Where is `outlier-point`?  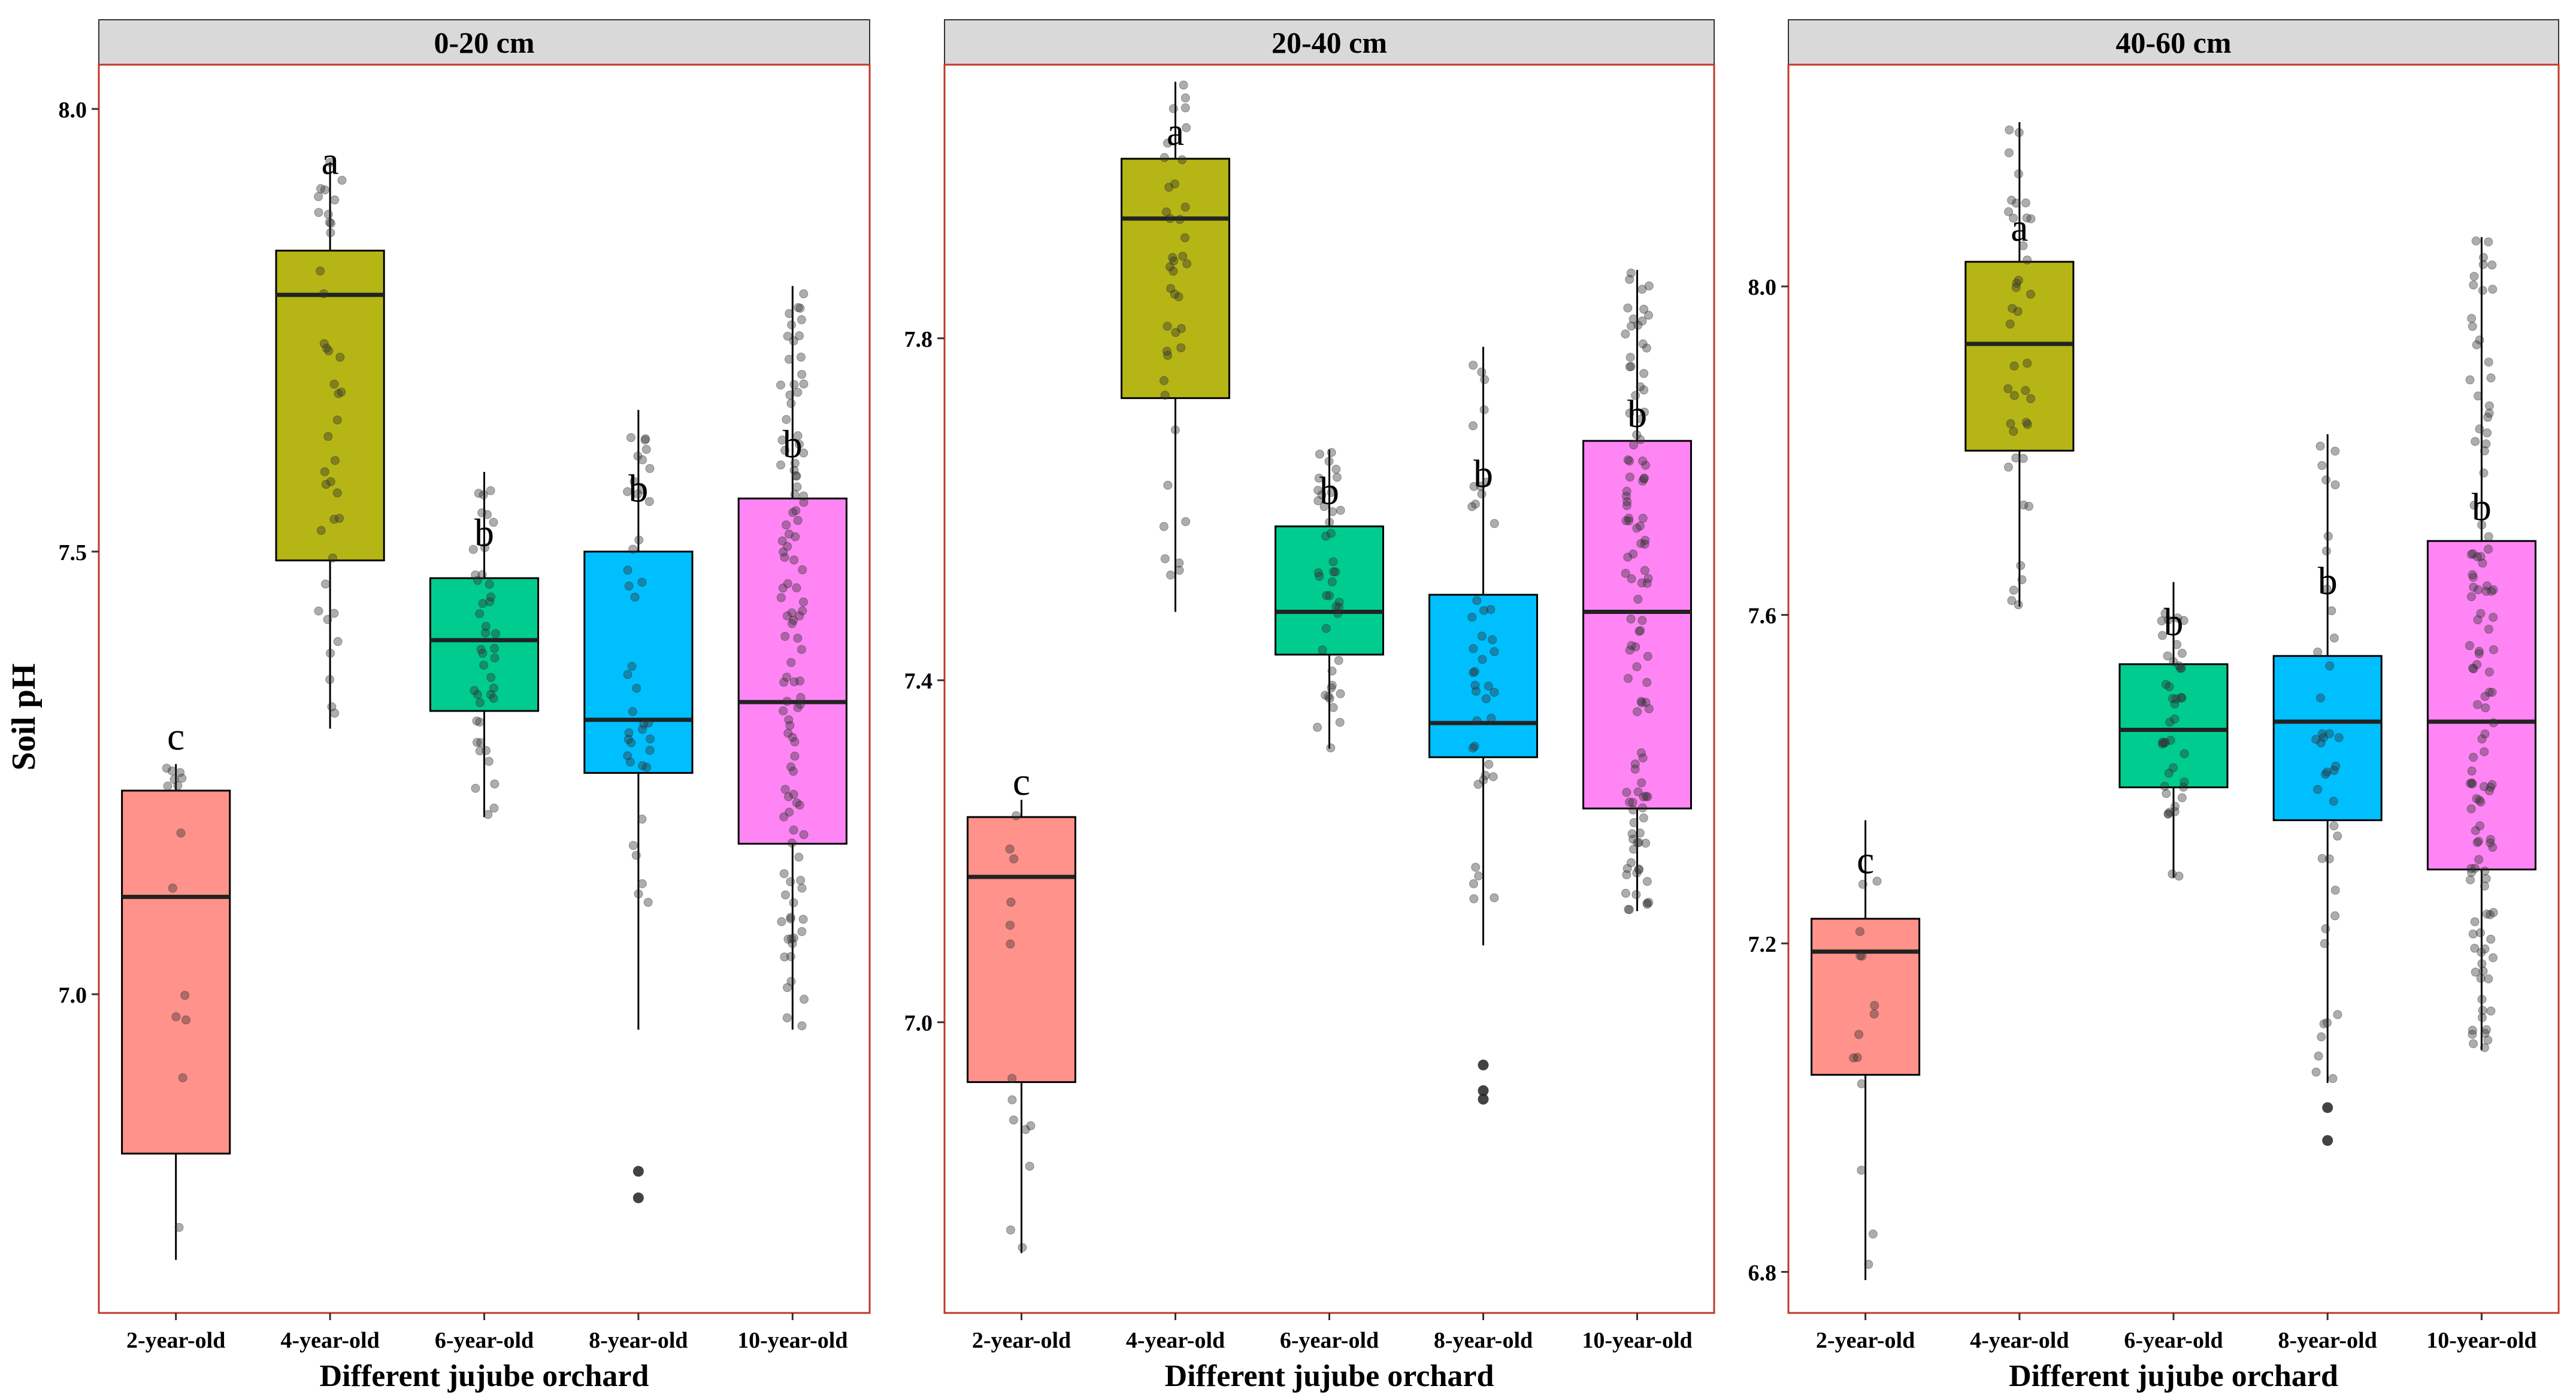
outlier-point is located at coordinates (2327, 1140).